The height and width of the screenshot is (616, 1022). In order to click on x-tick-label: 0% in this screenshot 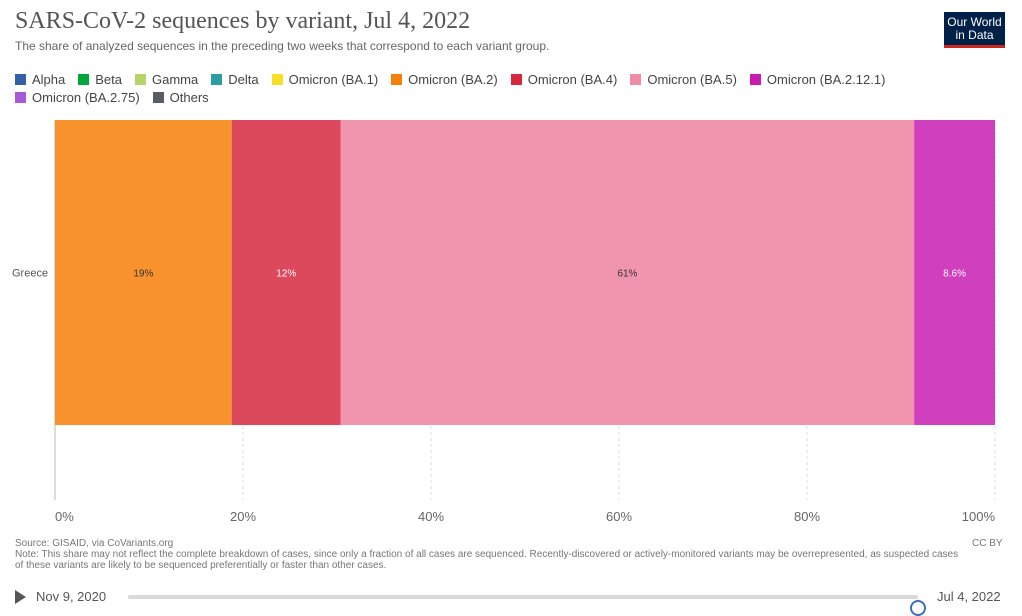, I will do `click(64, 516)`.